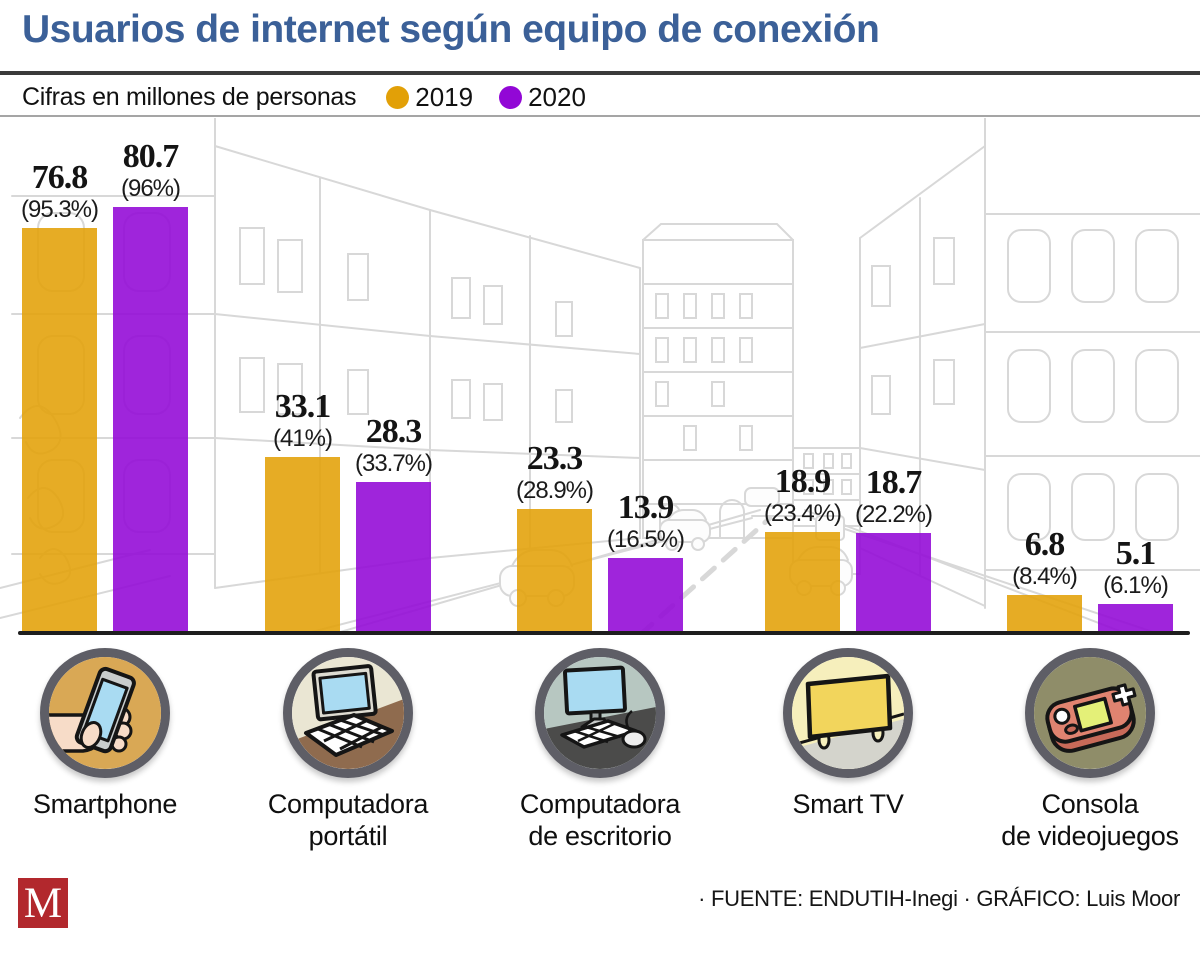  I want to click on bar-value: 33.1, so click(303, 406).